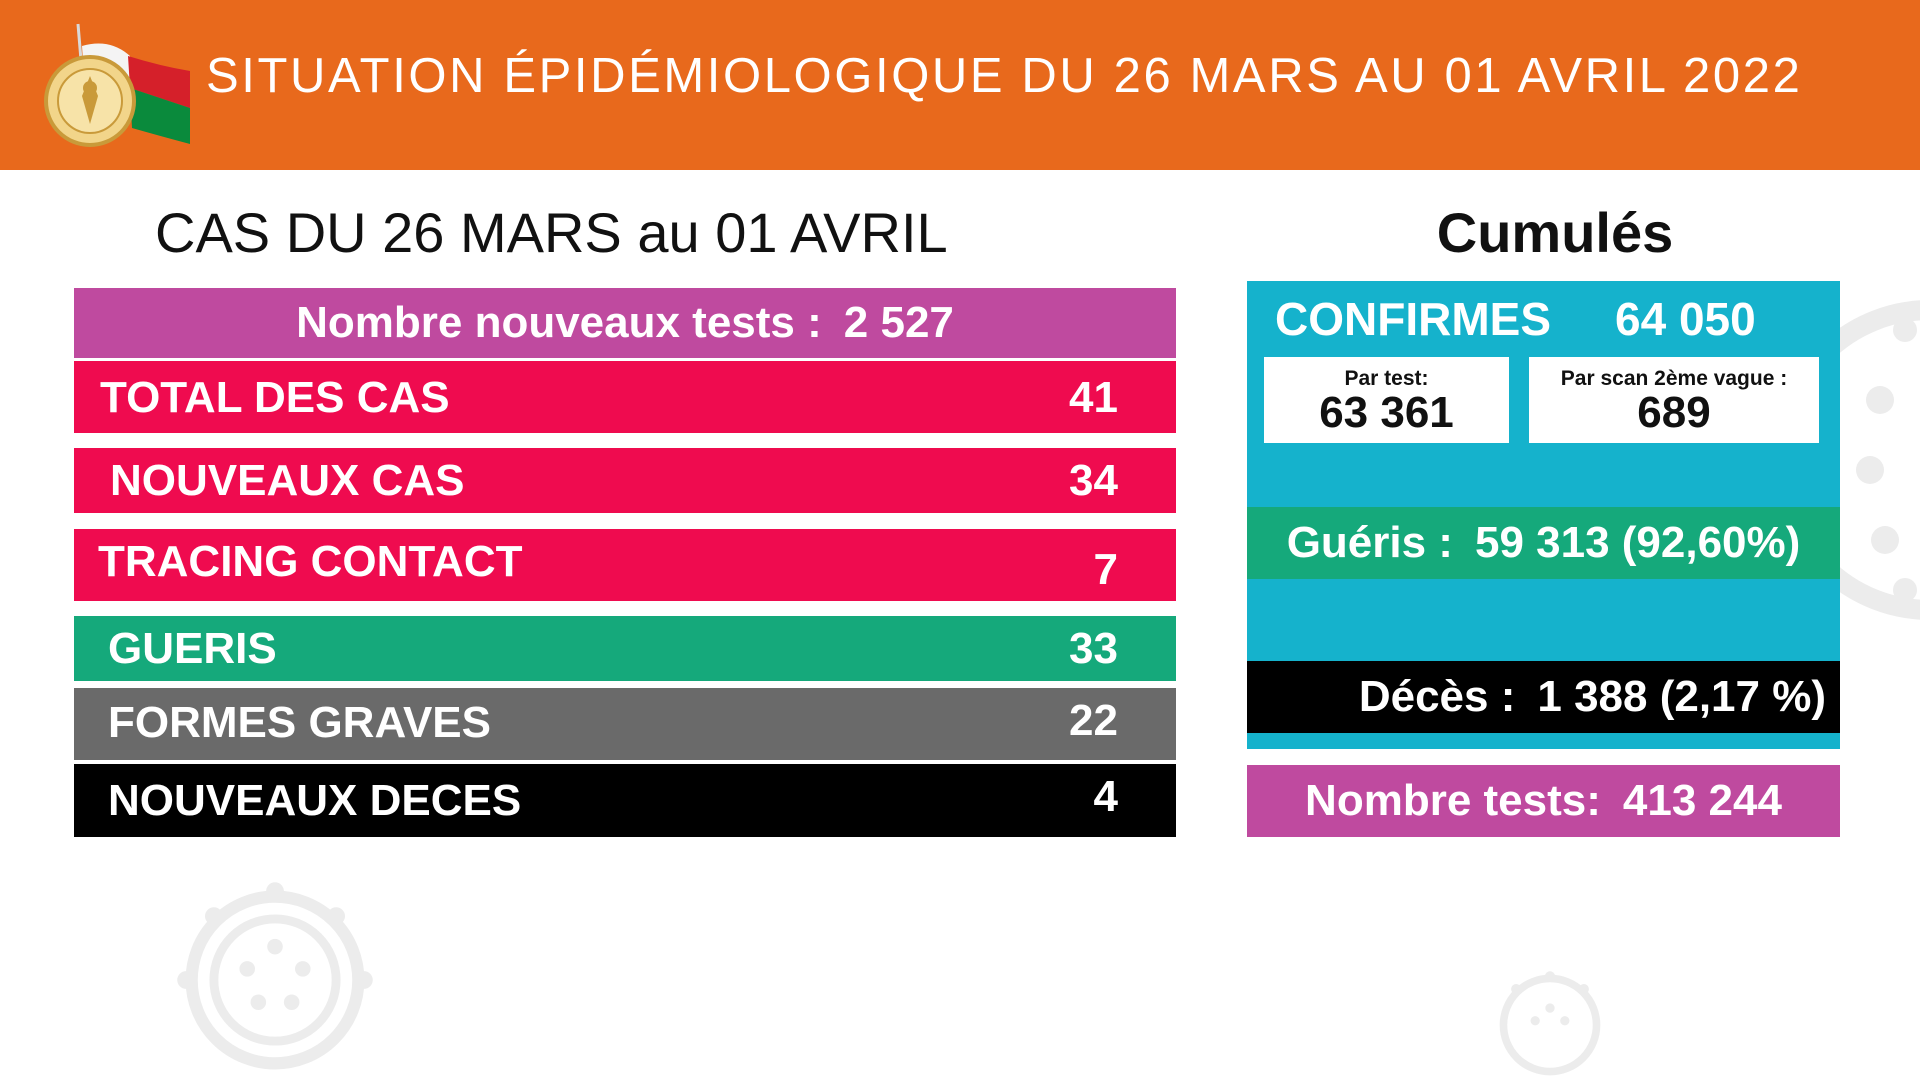 The width and height of the screenshot is (1920, 1080). Describe the element at coordinates (1674, 378) in the screenshot. I see `par-scan-label: Par scan 2ème vague :` at that location.